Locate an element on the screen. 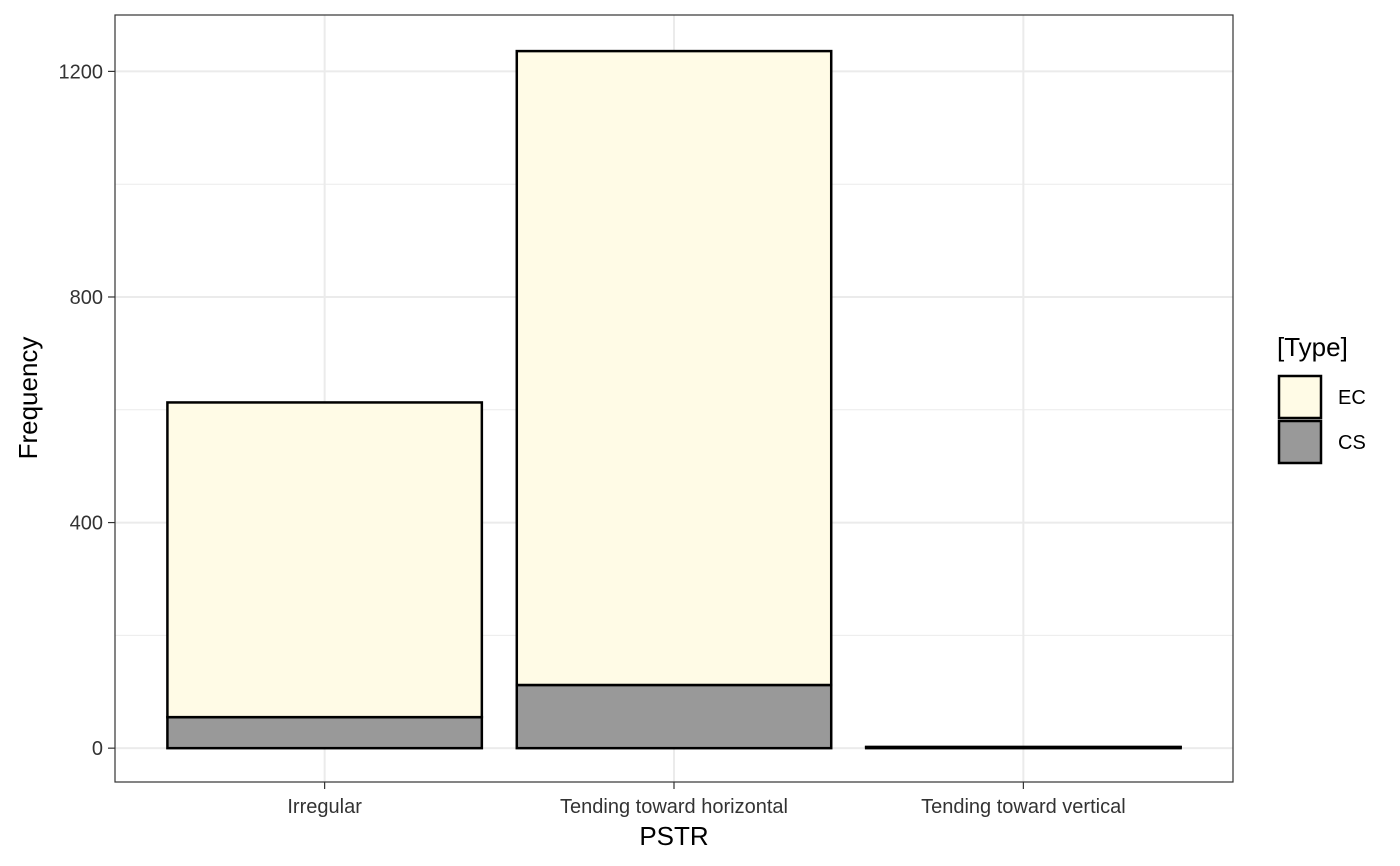 The width and height of the screenshot is (1400, 866). x-tick-label: Tending toward horizontal is located at coordinates (674, 807).